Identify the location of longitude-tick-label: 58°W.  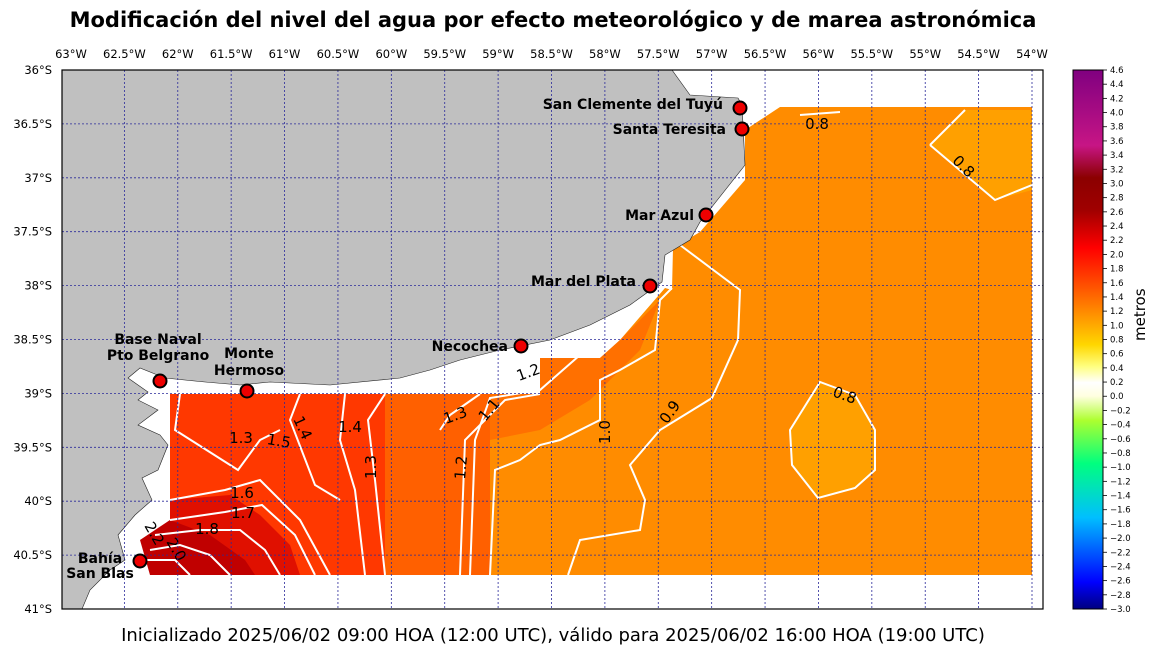
(605, 54).